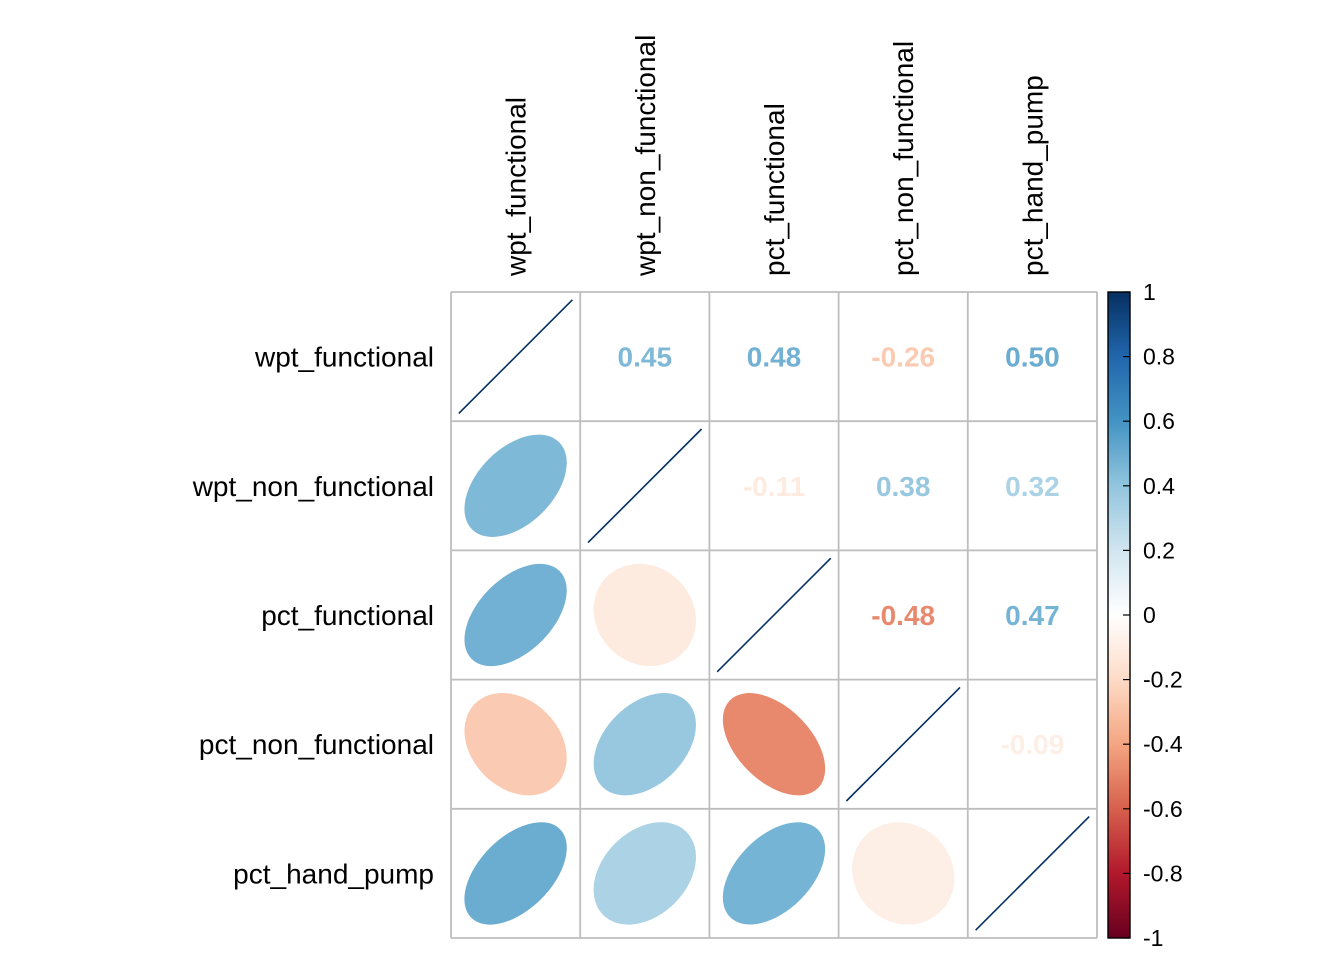  I want to click on cell-wpt_functional-pct_hand_pump: 0.50, so click(1032, 357).